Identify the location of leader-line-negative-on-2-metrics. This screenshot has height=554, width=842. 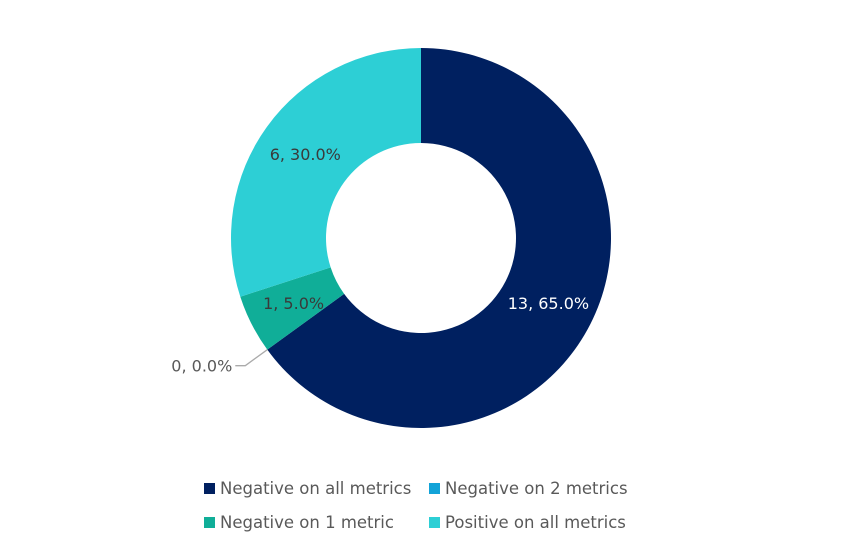
(251, 358).